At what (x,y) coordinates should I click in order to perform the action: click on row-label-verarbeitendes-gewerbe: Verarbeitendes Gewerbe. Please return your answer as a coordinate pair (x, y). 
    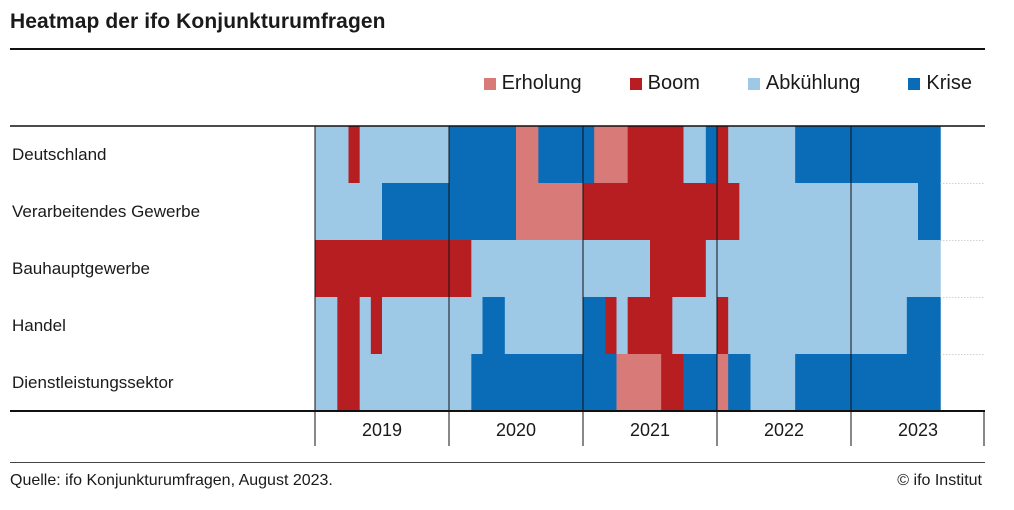
    Looking at the image, I should click on (106, 211).